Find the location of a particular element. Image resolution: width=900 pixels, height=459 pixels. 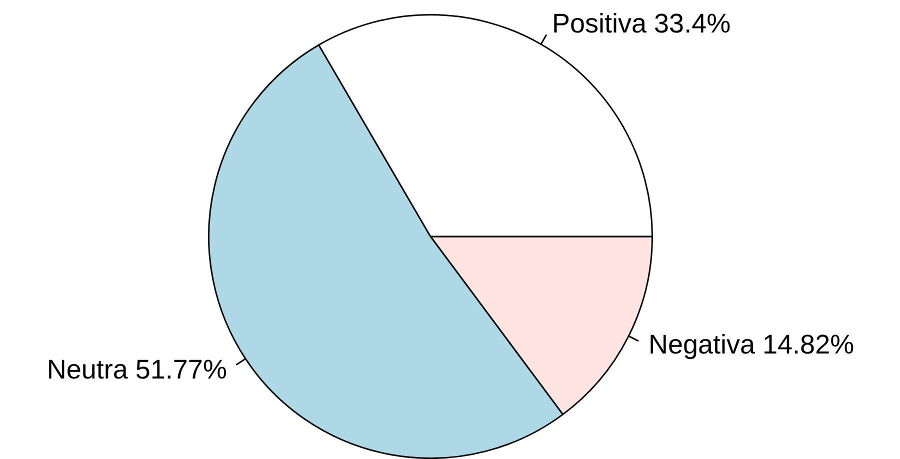

slice-label: Positiva 33.4% is located at coordinates (641, 23).